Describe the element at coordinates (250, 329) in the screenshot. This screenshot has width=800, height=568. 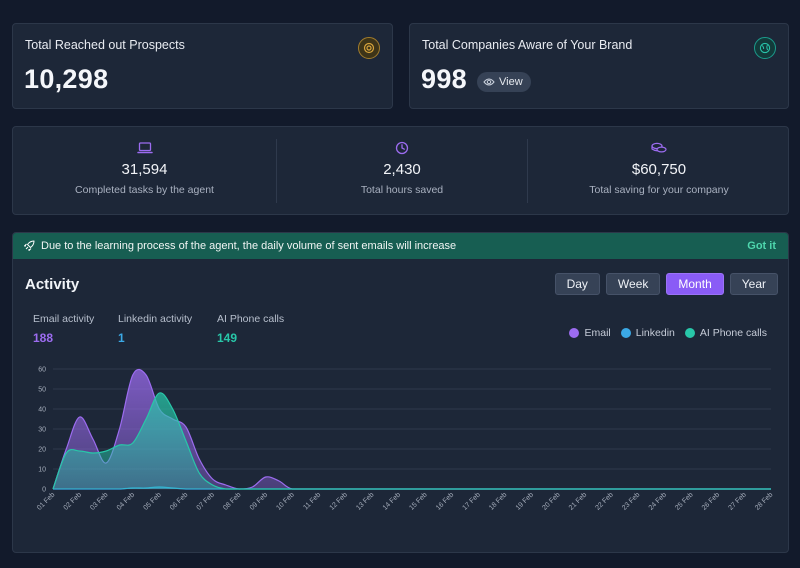
I see `metric-phone-calls: AI Phone calls 149` at that location.